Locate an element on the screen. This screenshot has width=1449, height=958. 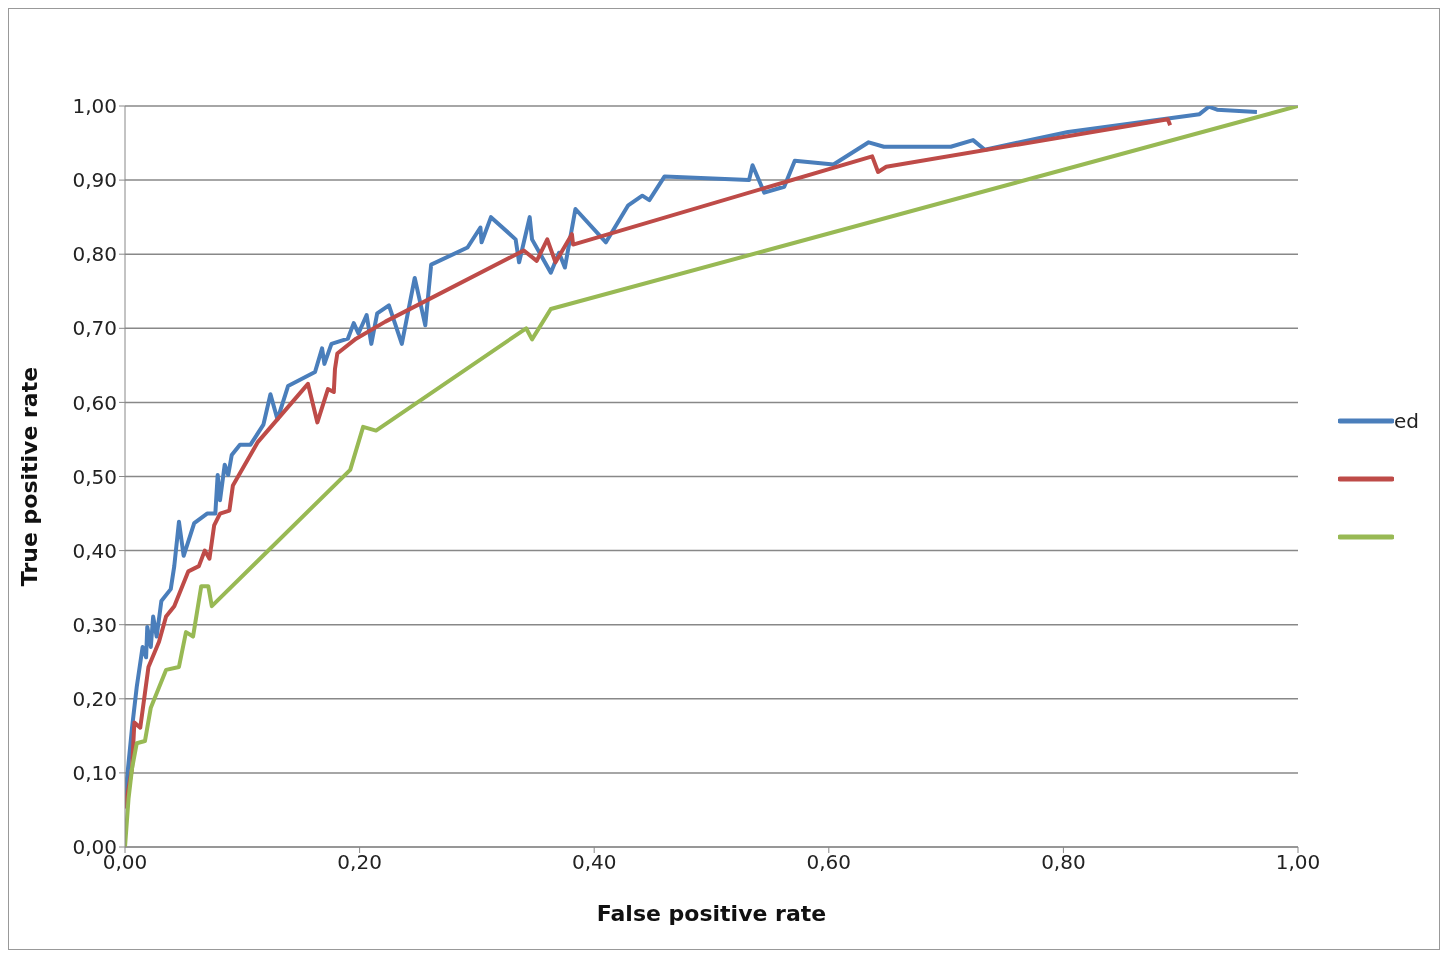
x-tick-label: 0,80 is located at coordinates (1063, 862).